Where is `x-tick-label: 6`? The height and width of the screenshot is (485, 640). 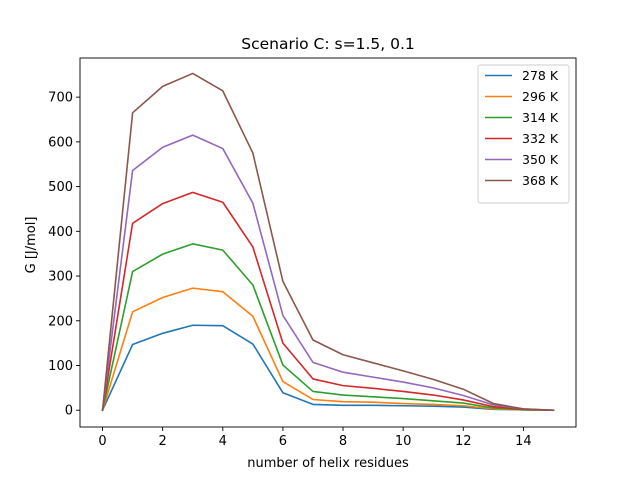 x-tick-label: 6 is located at coordinates (283, 441).